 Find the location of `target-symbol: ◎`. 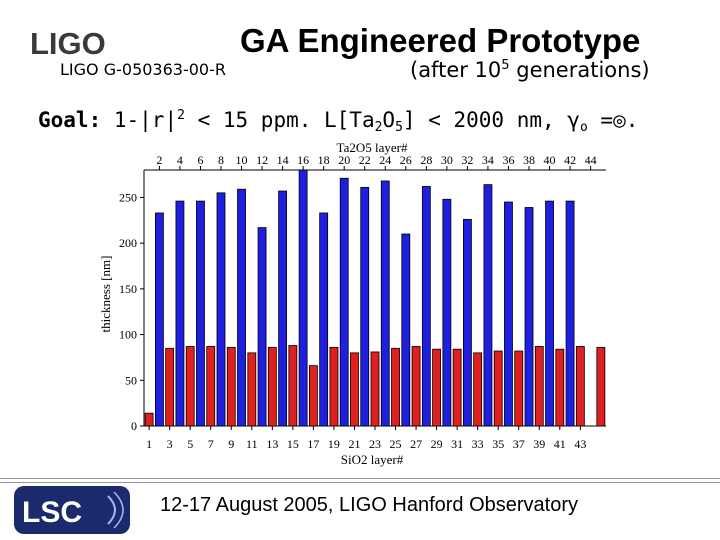

target-symbol: ◎ is located at coordinates (619, 120).